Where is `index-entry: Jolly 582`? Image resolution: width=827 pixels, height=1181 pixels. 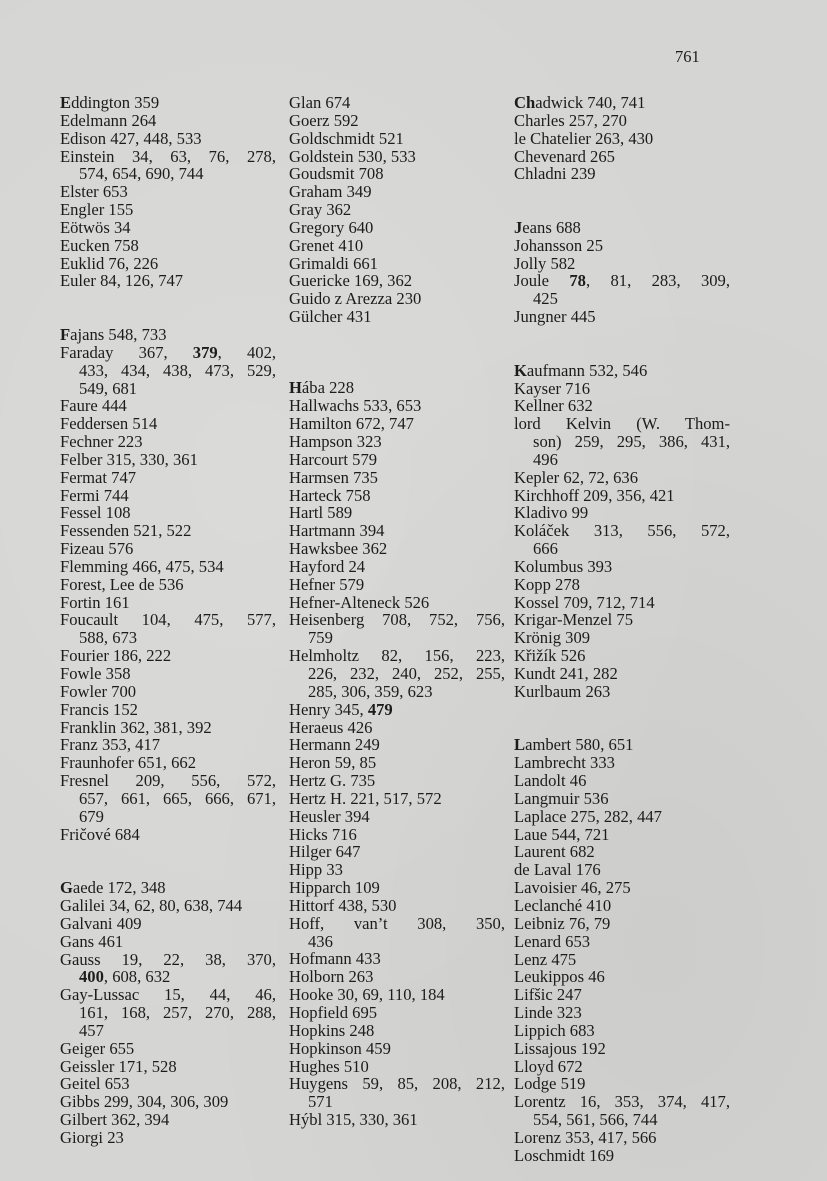
index-entry: Jolly 582 is located at coordinates (622, 263).